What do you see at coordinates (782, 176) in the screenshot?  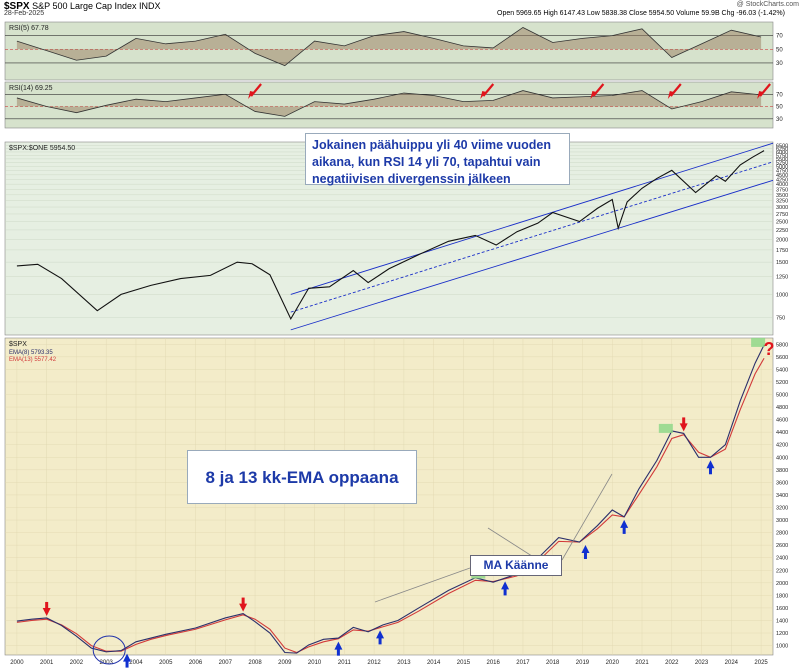 I see `price-tick-label: 4500` at bounding box center [782, 176].